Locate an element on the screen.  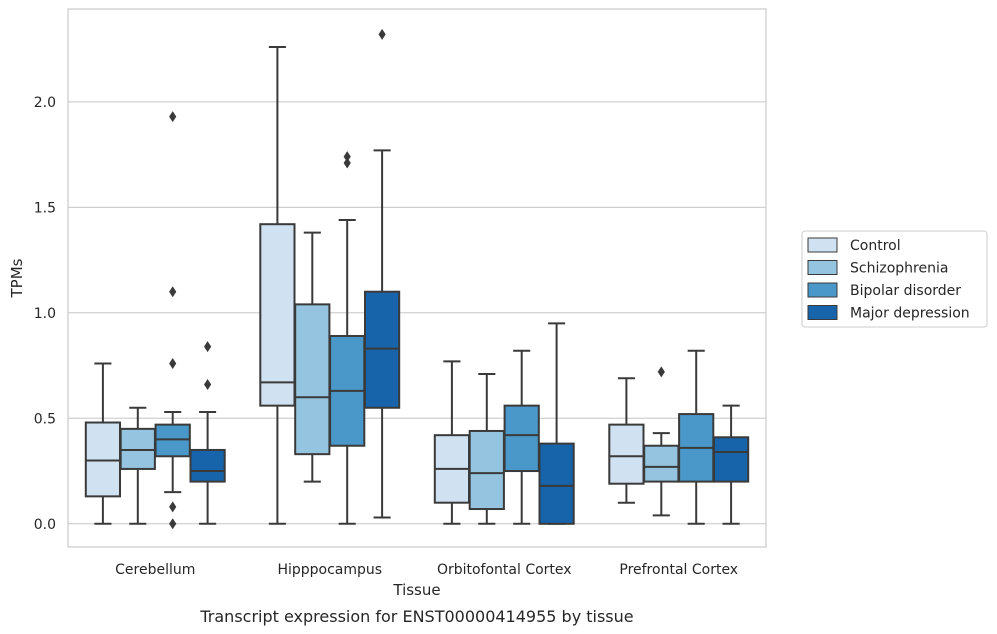
y-tick-labels: 0.0 0.5 1.0 1.5 2.0 is located at coordinates (45, 314).